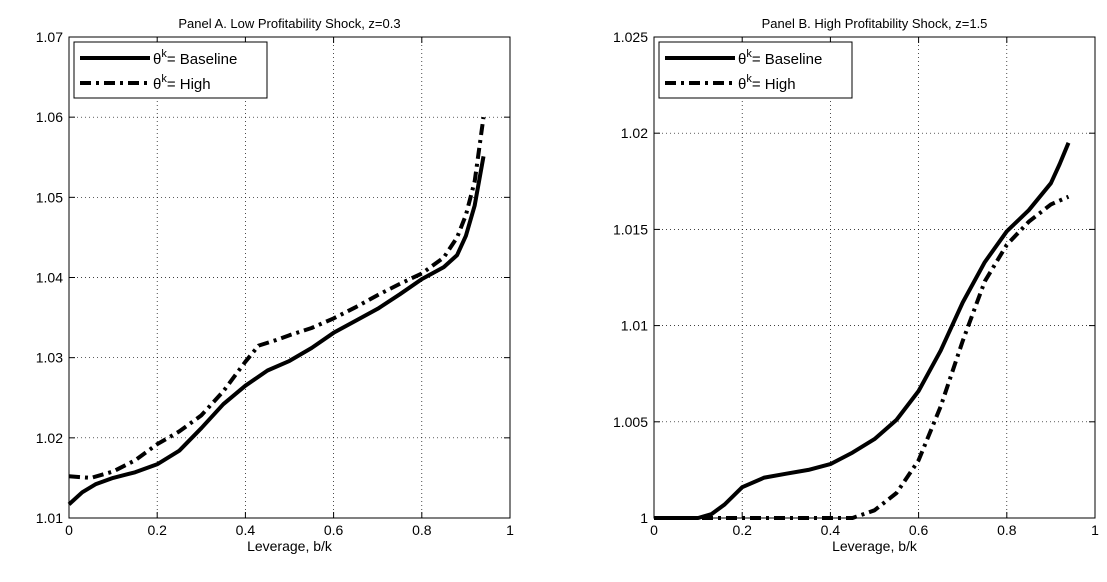 Image resolution: width=1107 pixels, height=582 pixels. Describe the element at coordinates (289, 23) in the screenshot. I see `chart-title: Panel A. Low Profitability Shock, z=0.3` at that location.